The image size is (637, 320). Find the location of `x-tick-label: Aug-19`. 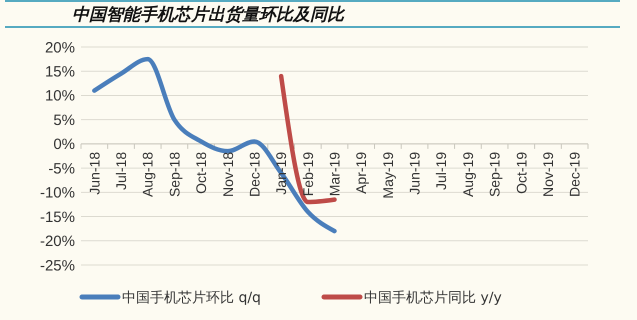

x-tick-label: Aug-19 is located at coordinates (468, 175).